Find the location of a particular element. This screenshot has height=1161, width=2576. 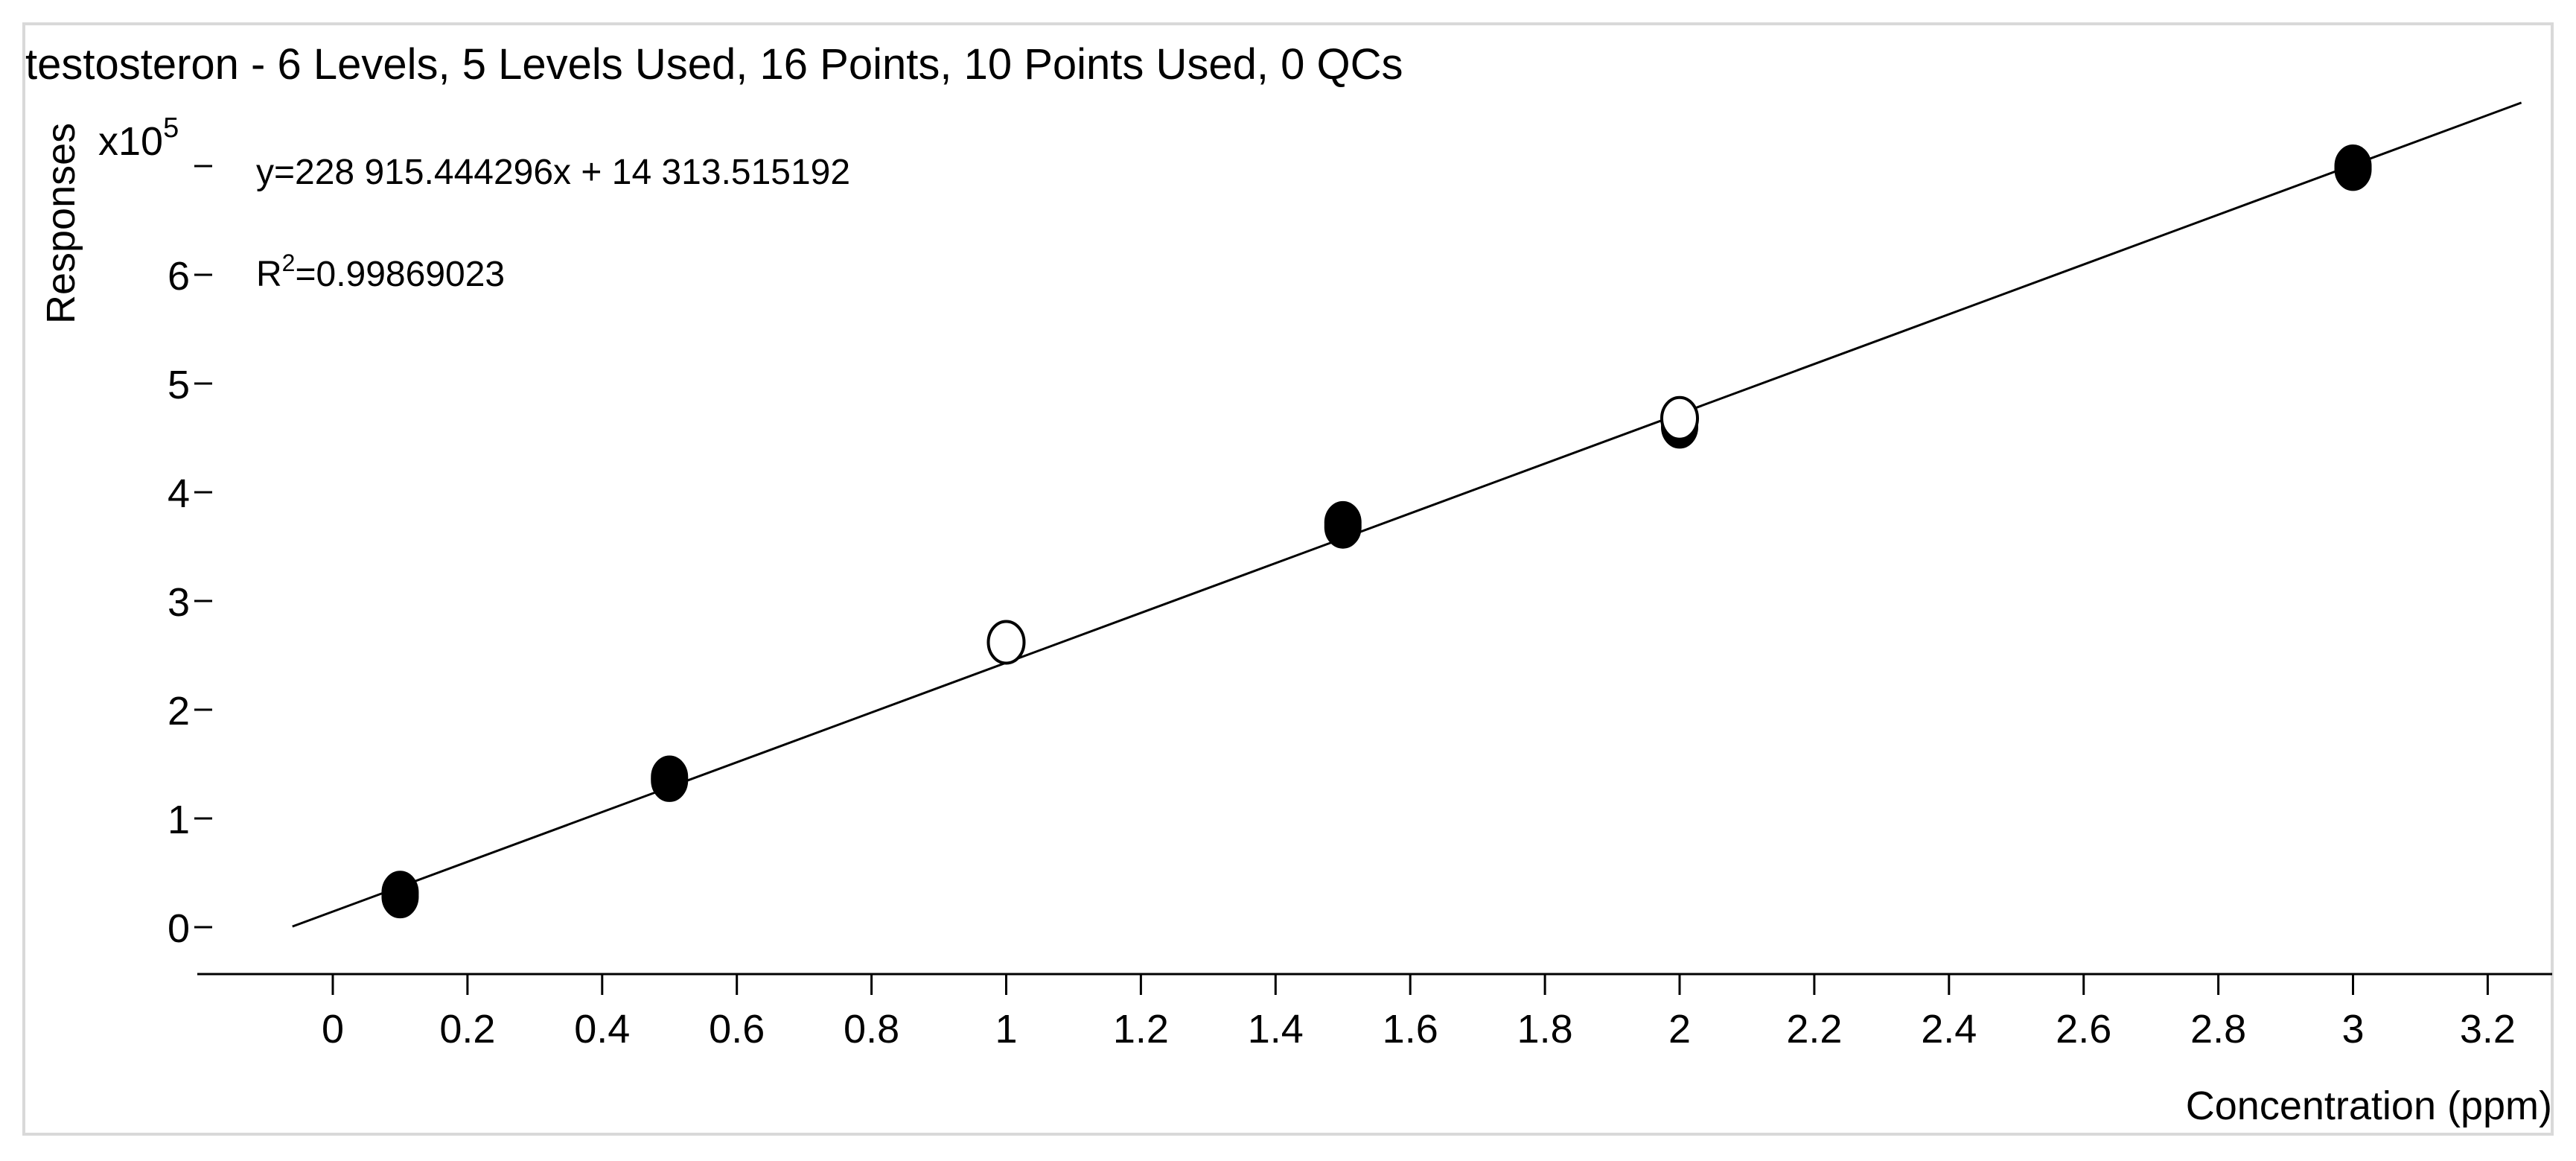

x-tick-label: 1.6 is located at coordinates (1410, 1030).